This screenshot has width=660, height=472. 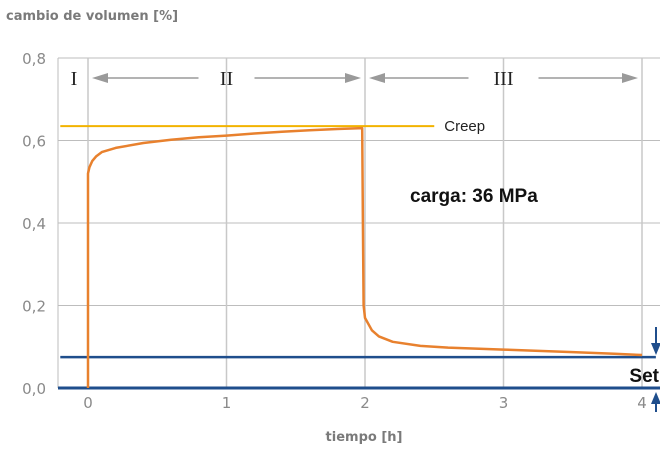 What do you see at coordinates (34, 389) in the screenshot?
I see `y-tick-label-0: 0,0` at bounding box center [34, 389].